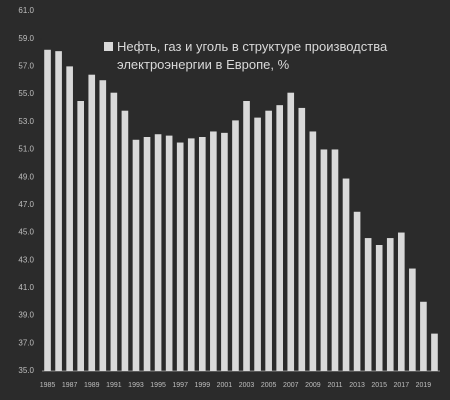 The height and width of the screenshot is (400, 450). I want to click on x-tick-label: 1985, so click(48, 385).